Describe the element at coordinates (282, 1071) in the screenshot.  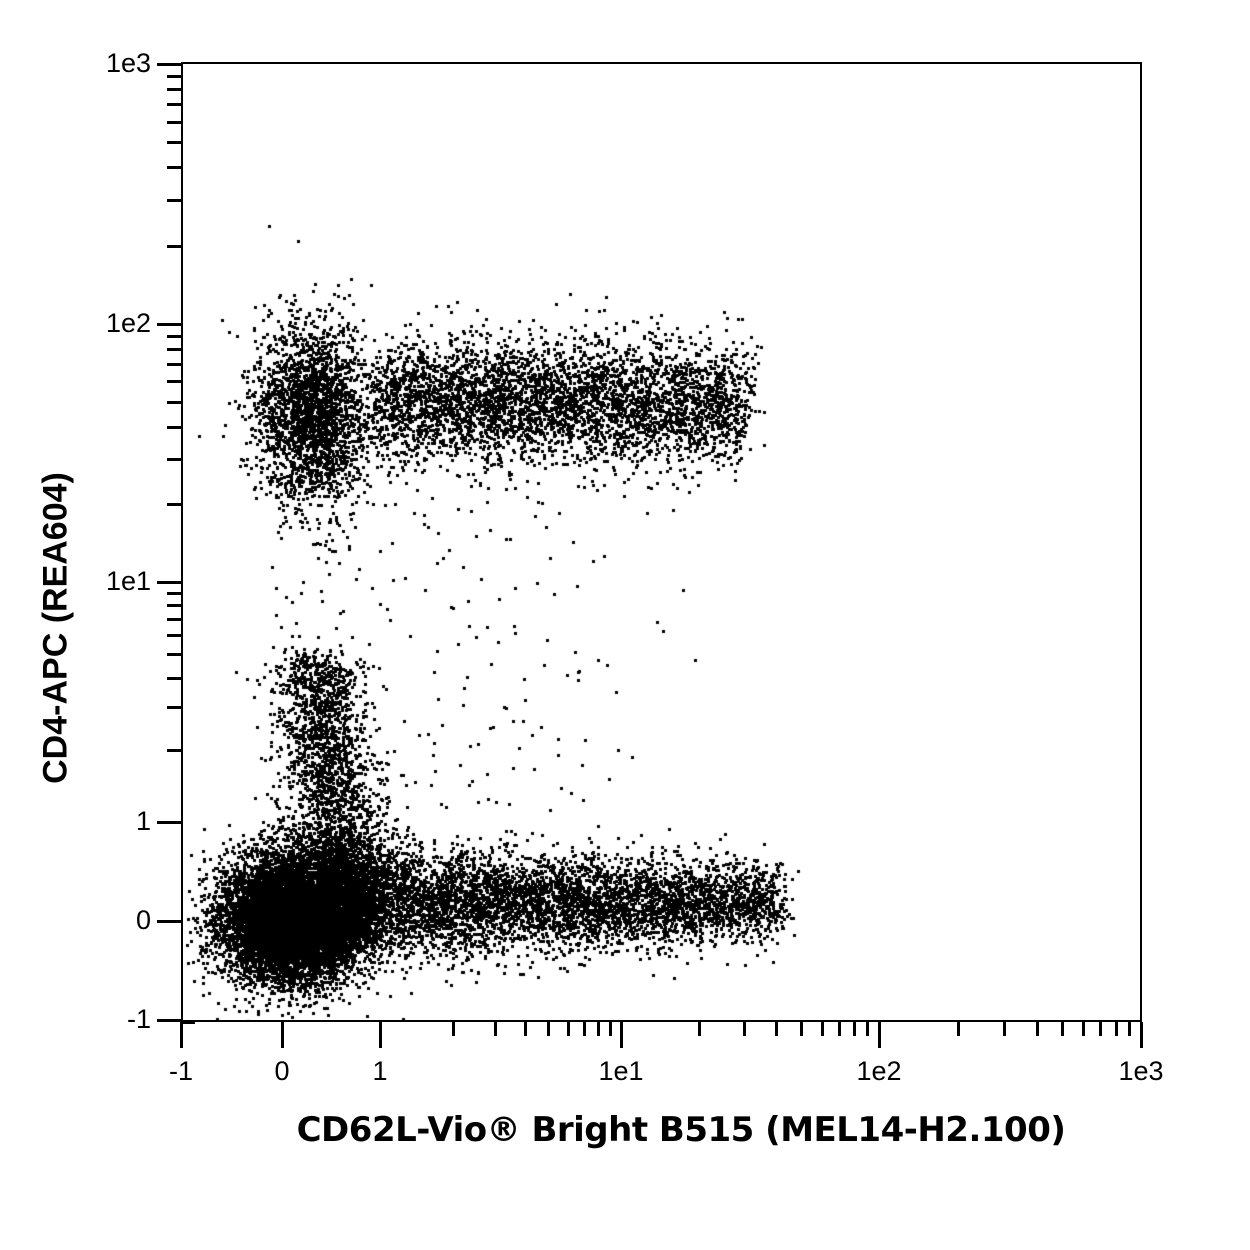
I see `x-tick-label: 0` at that location.